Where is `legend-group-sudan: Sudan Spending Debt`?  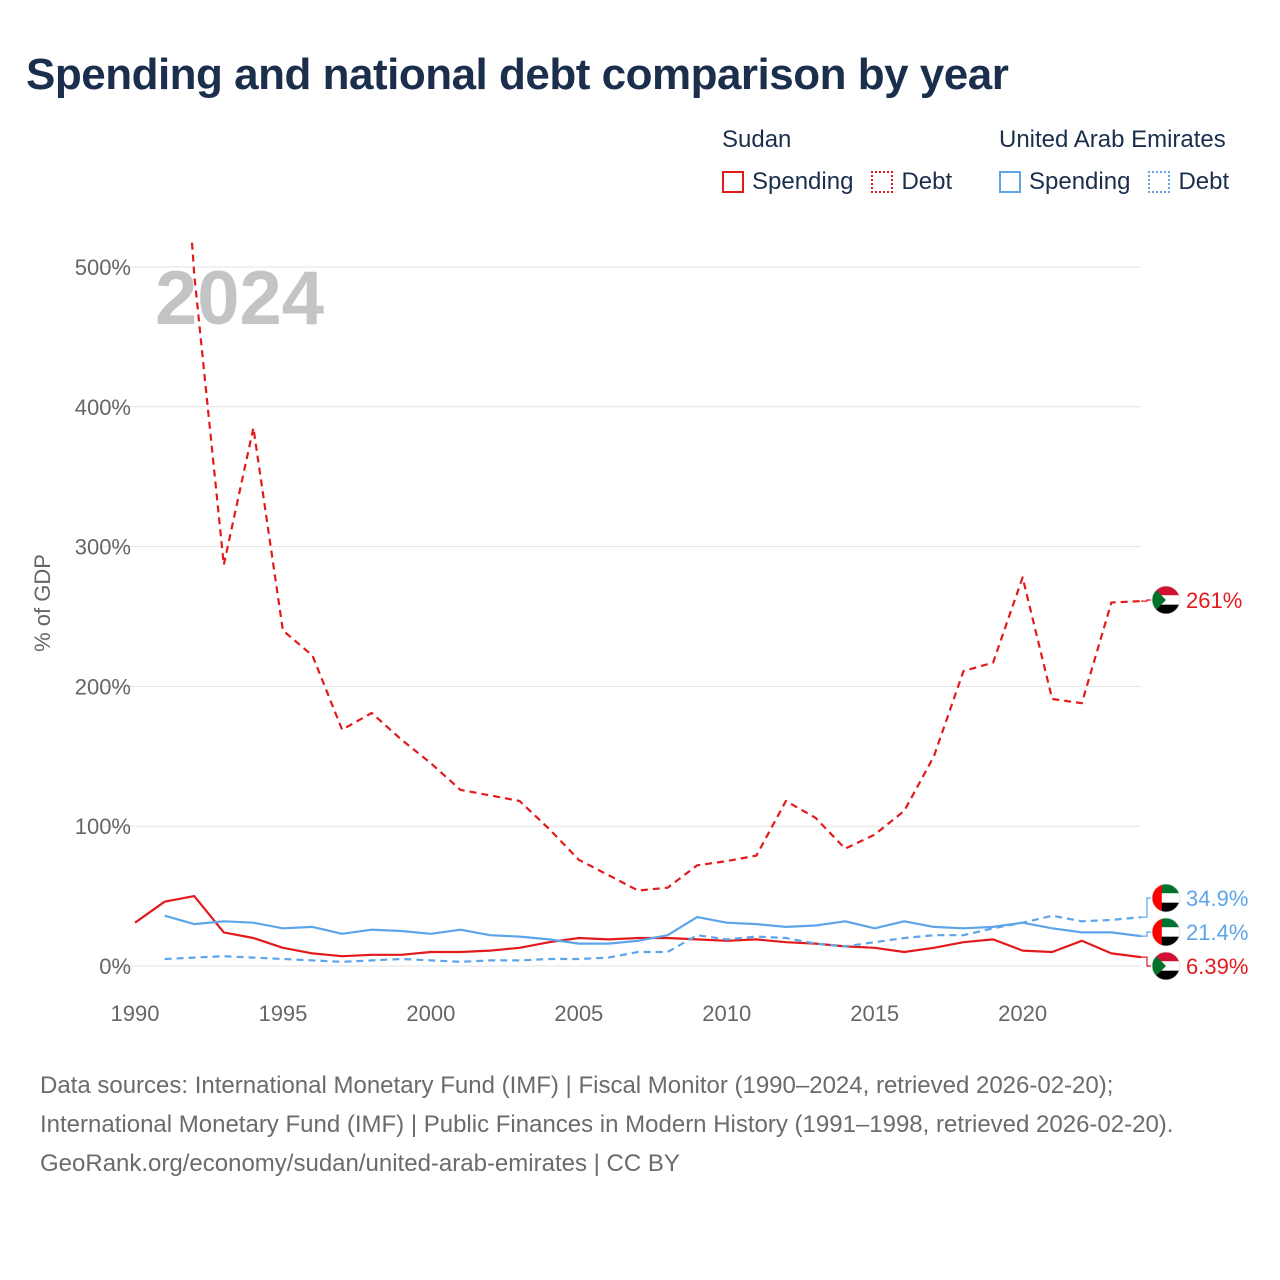
legend-group-sudan: Sudan Spending Debt is located at coordinates (846, 161).